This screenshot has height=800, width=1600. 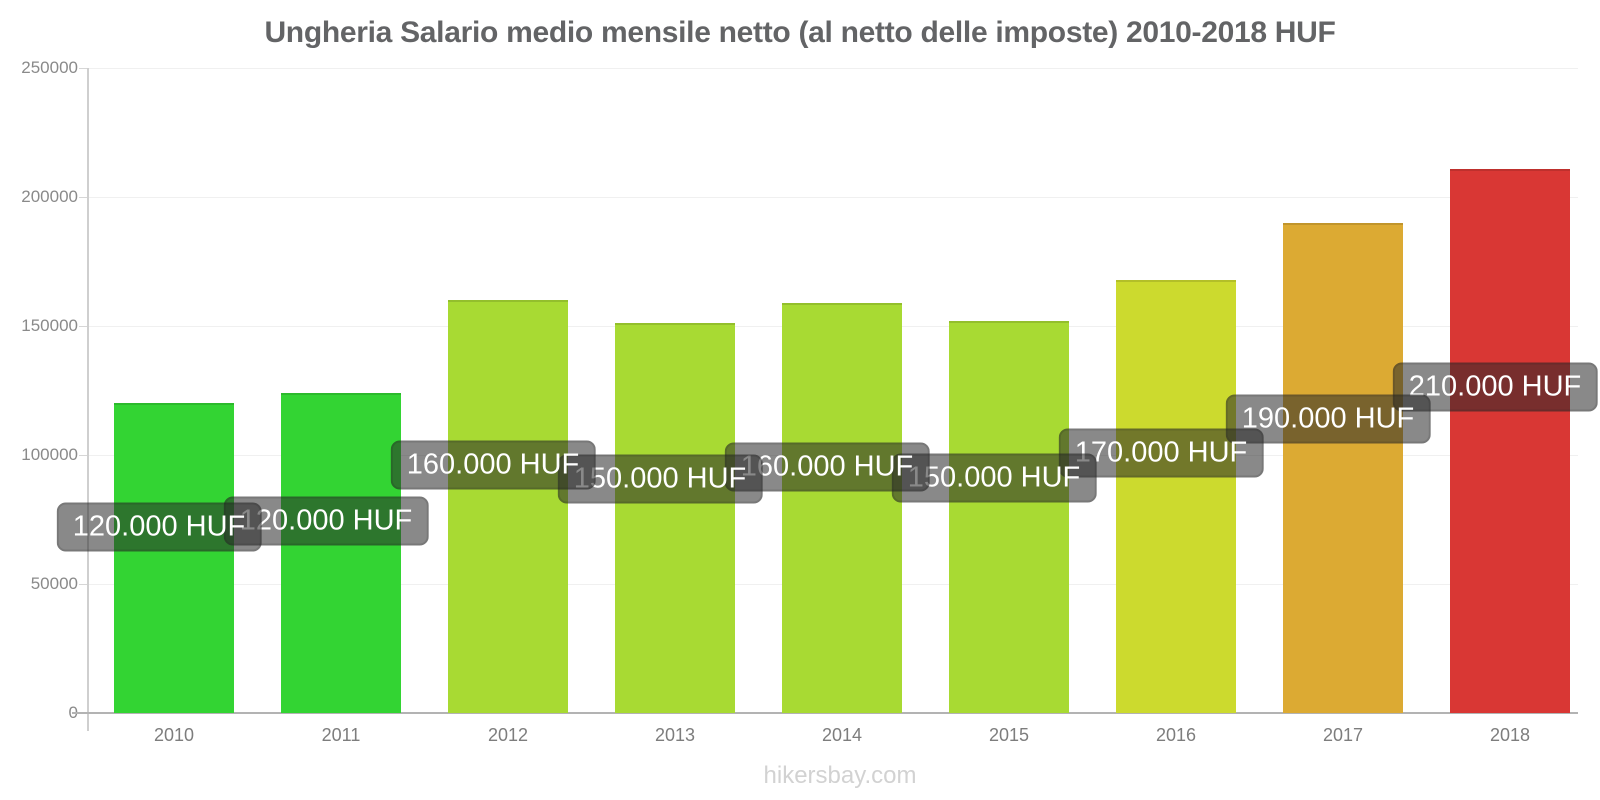 What do you see at coordinates (1176, 496) in the screenshot?
I see `bar-2016` at bounding box center [1176, 496].